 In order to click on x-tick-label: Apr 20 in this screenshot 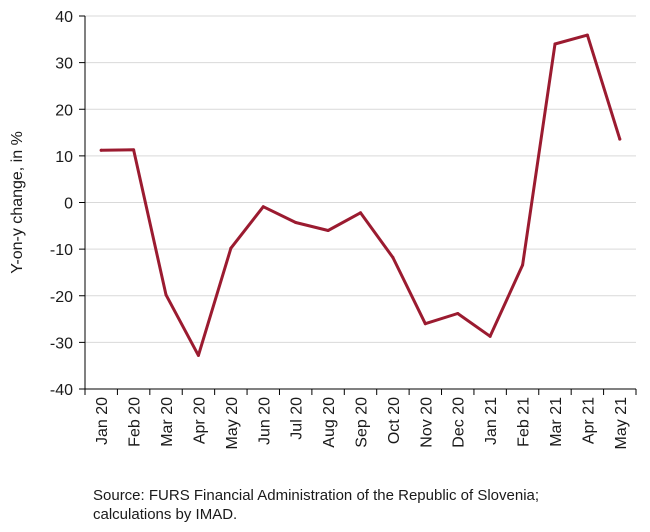, I will do `click(199, 420)`.